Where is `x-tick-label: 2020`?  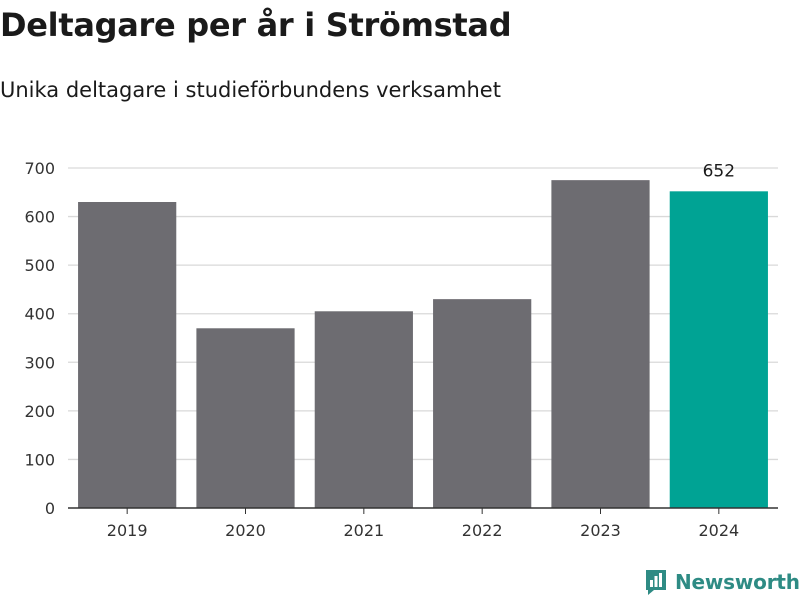 x-tick-label: 2020 is located at coordinates (245, 530).